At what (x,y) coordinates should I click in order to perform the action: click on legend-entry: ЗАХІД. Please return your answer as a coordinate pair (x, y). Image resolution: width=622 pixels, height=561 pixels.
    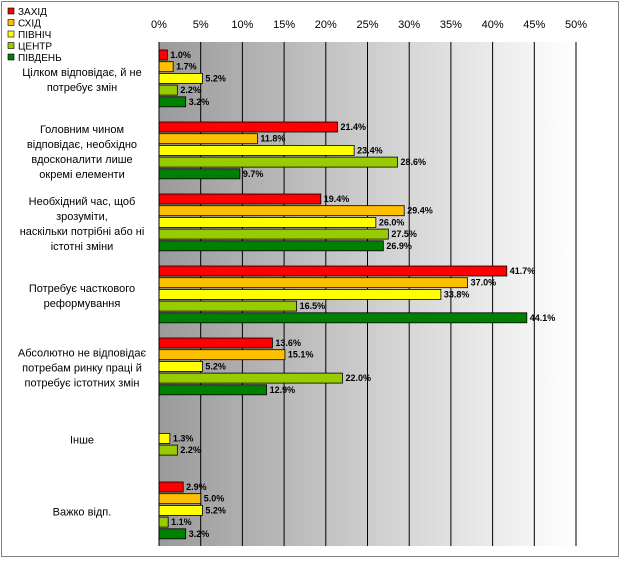
    Looking at the image, I should click on (32, 12).